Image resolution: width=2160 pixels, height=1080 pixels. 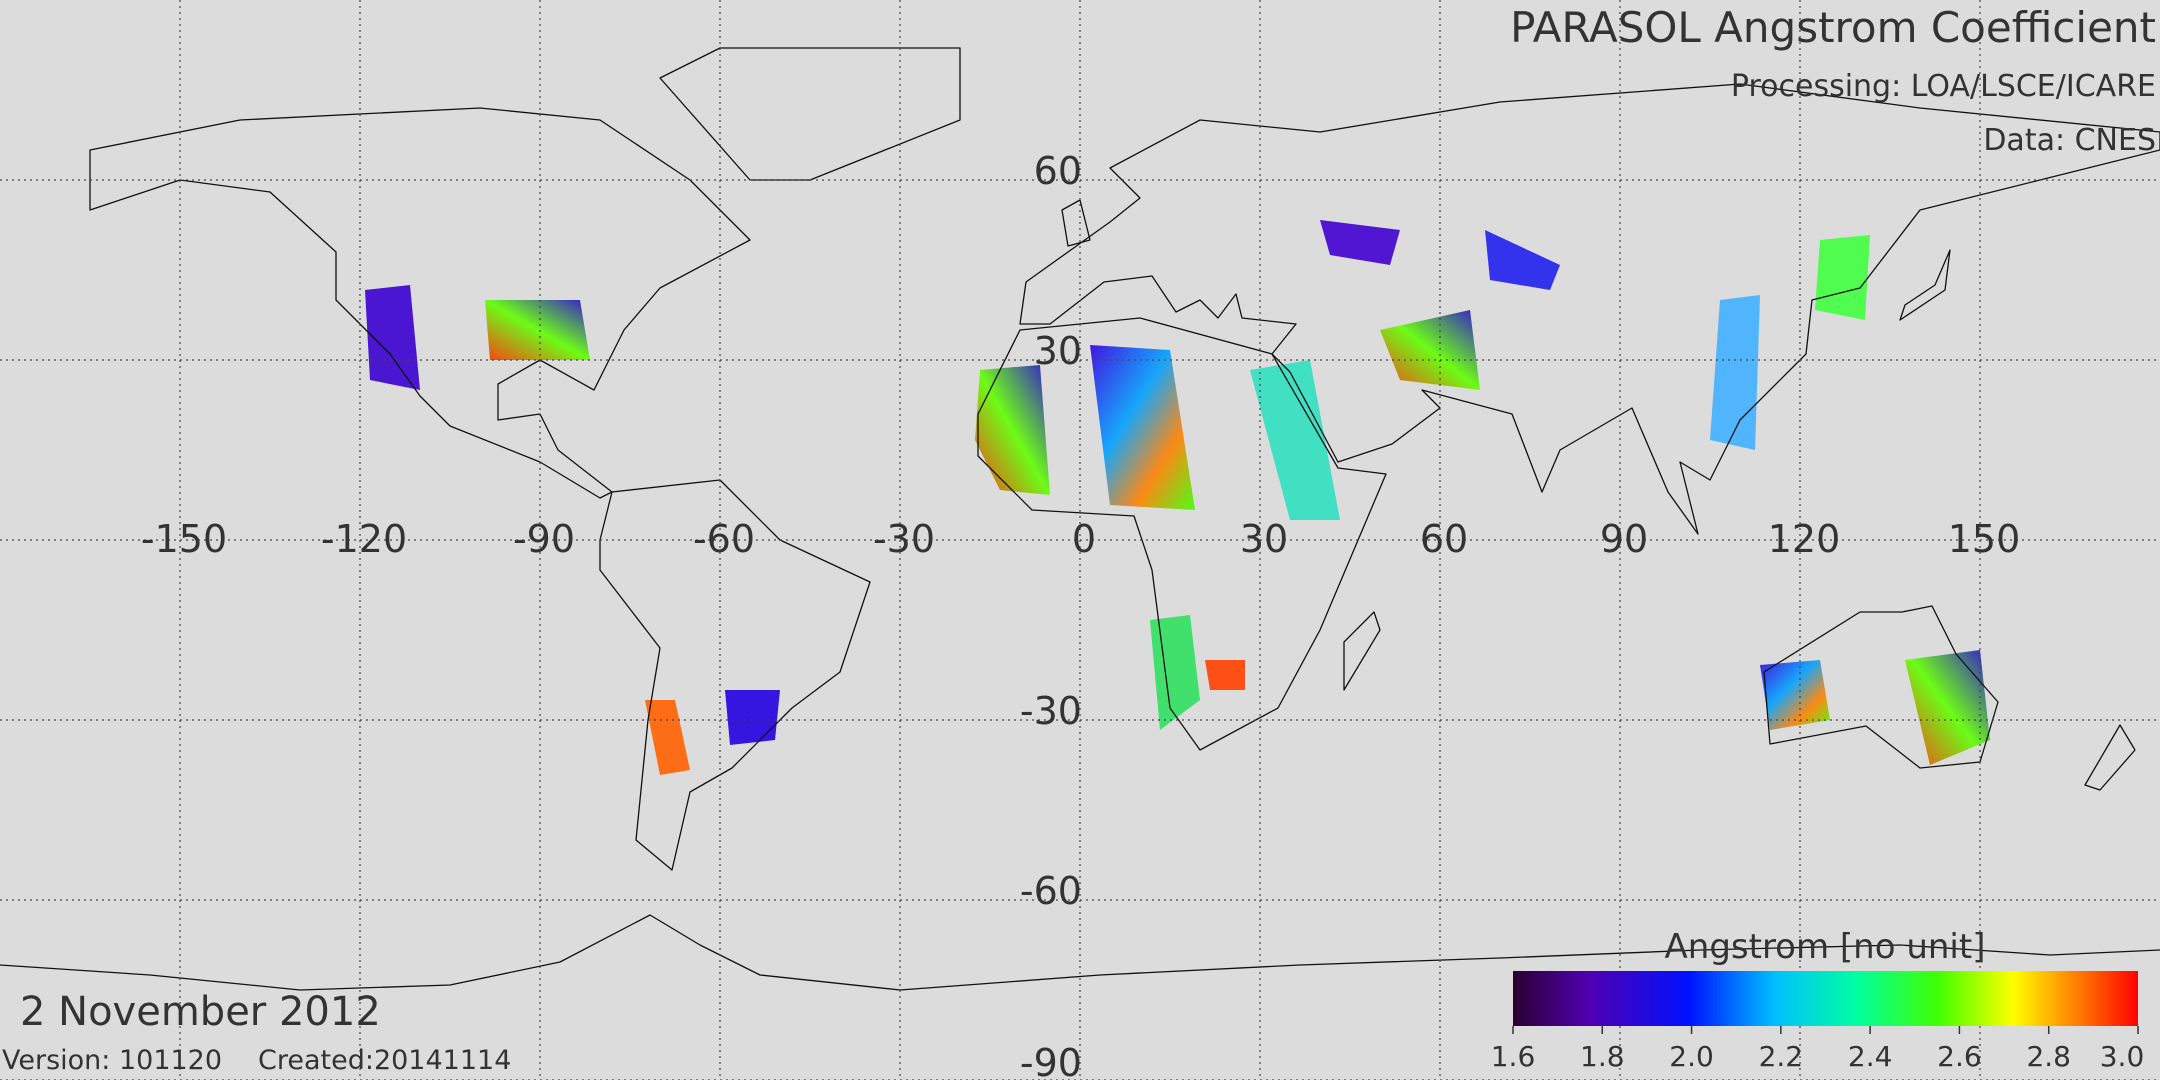 I want to click on colorbar-tick-label: 2.2, so click(x=1781, y=1056).